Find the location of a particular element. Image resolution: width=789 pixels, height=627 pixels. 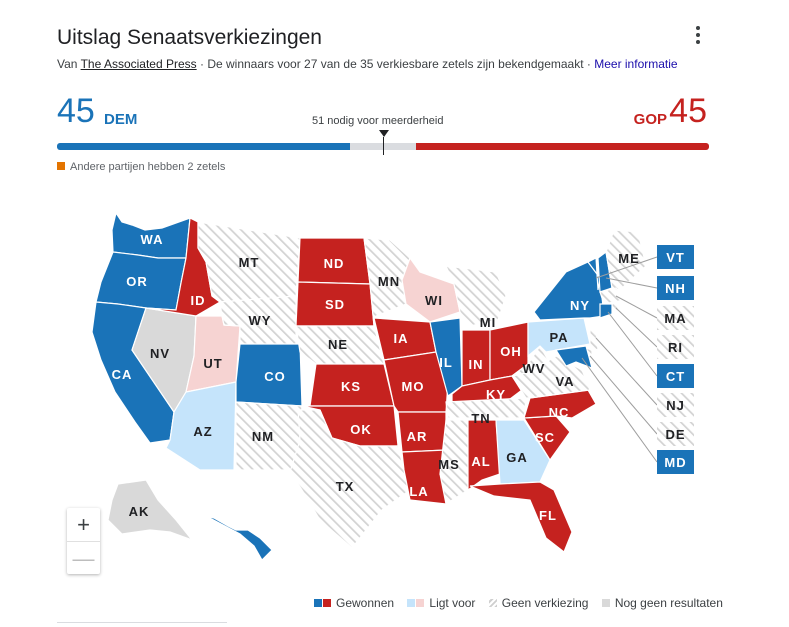

state-label-az: AZ is located at coordinates (202, 431).